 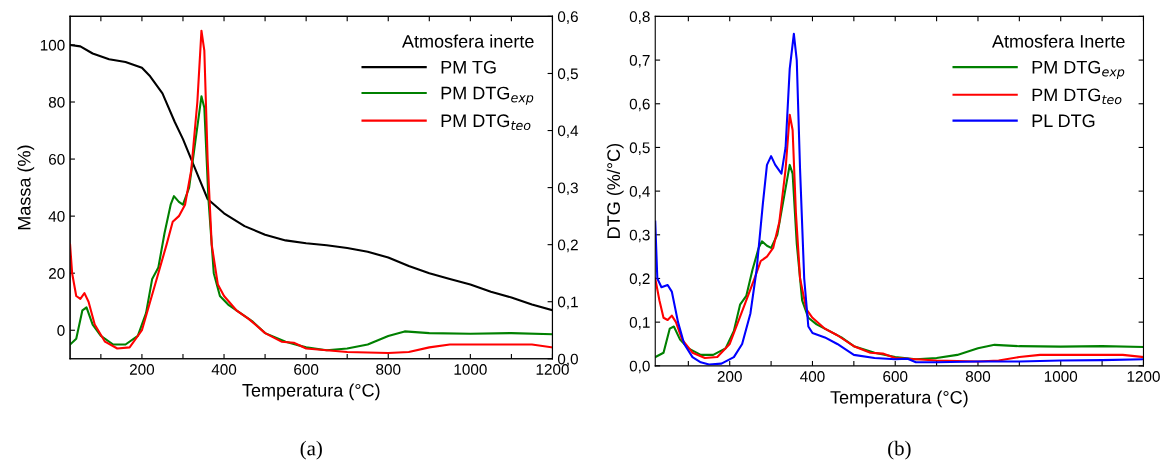 I want to click on y2-tick-label: 0,1, so click(x=567, y=303).